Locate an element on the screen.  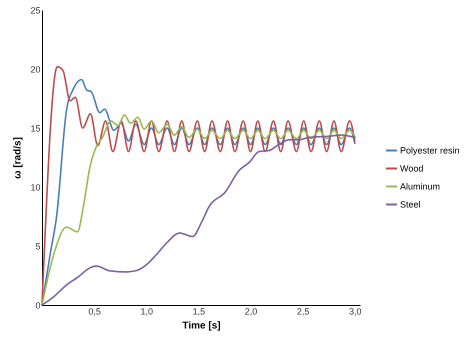
legend-label: Polyester resin is located at coordinates (430, 151).